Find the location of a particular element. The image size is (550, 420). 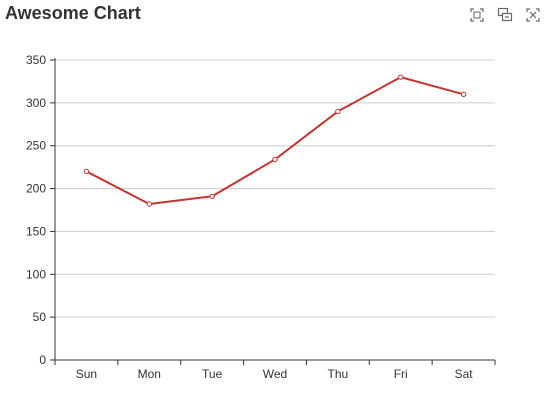

x-tick-label: Fri is located at coordinates (401, 374).